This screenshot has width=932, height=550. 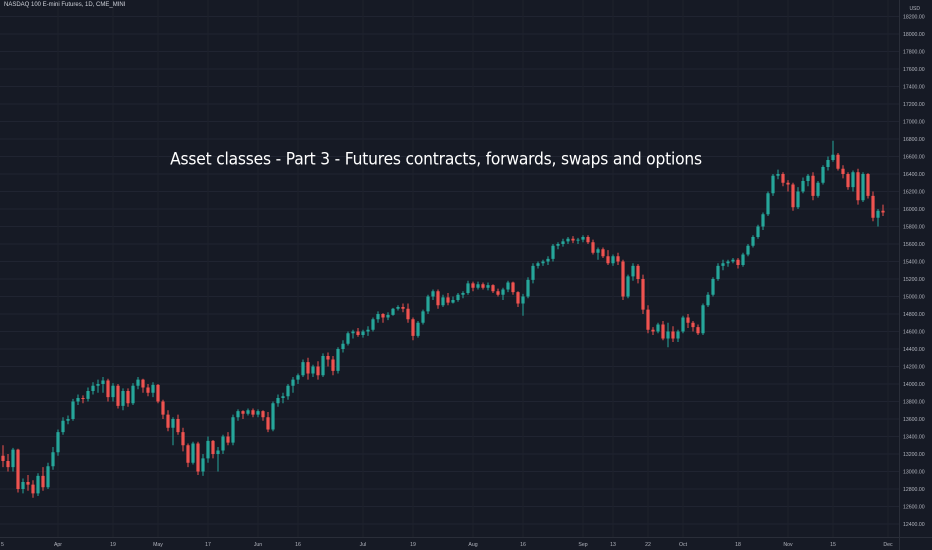 What do you see at coordinates (914, 508) in the screenshot?
I see `price-tick-label: 12600.00` at bounding box center [914, 508].